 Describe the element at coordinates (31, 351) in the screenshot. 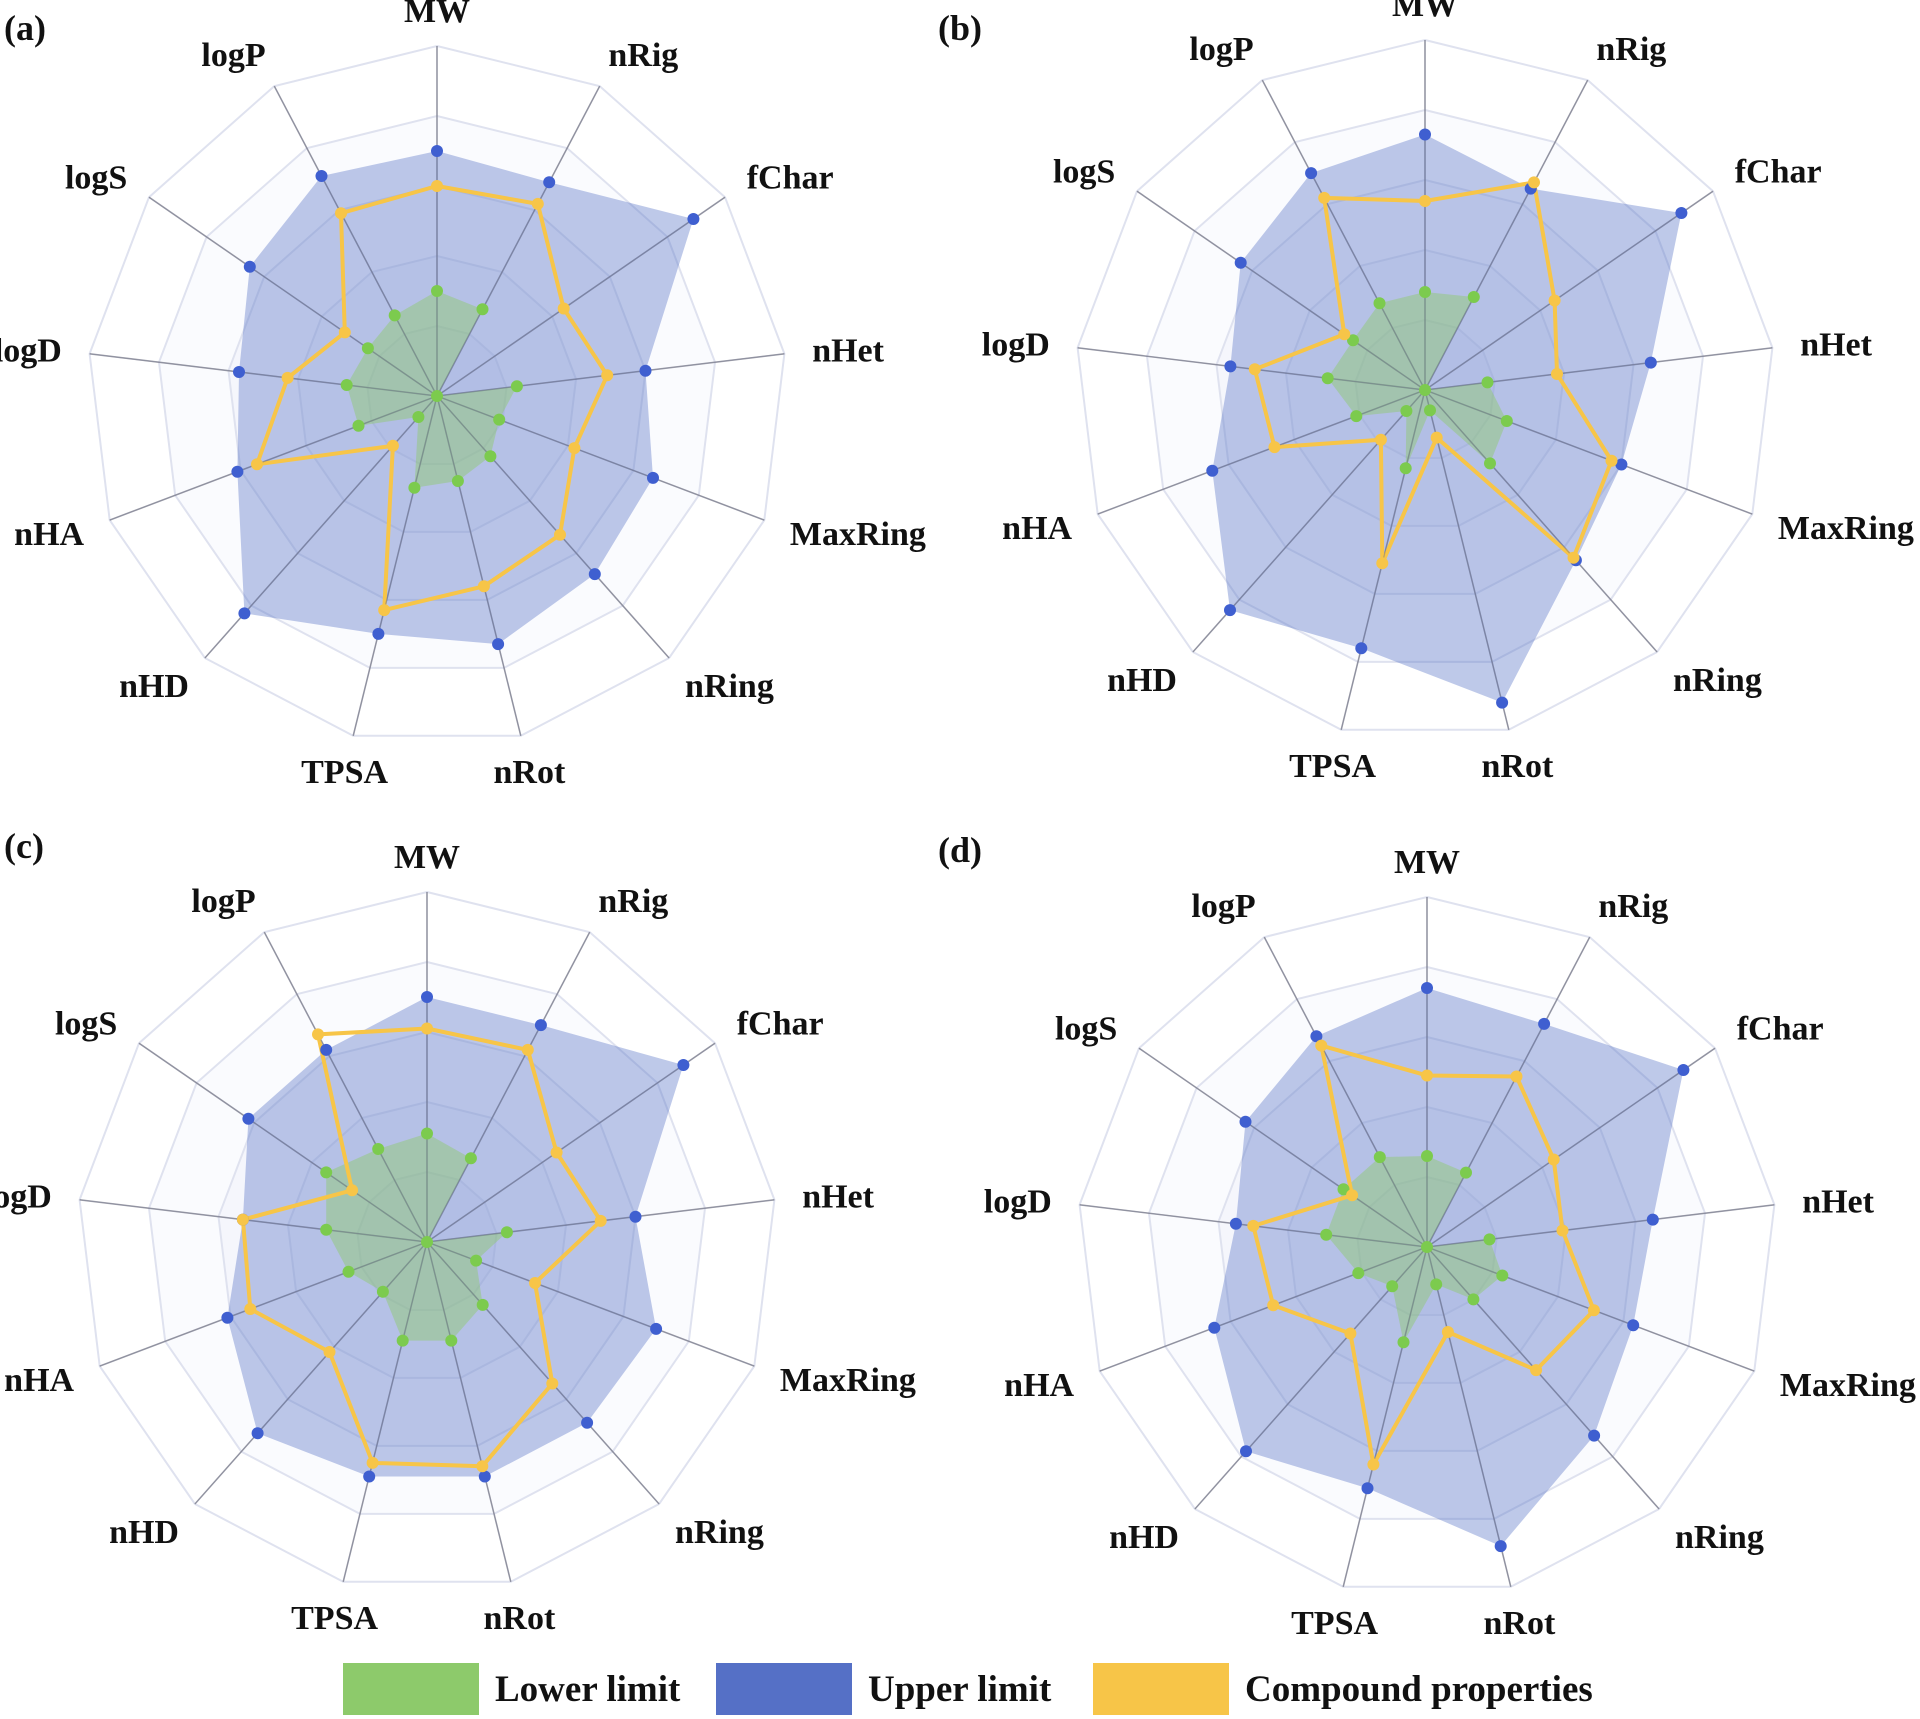

I see `axis-label-logD: logD` at that location.